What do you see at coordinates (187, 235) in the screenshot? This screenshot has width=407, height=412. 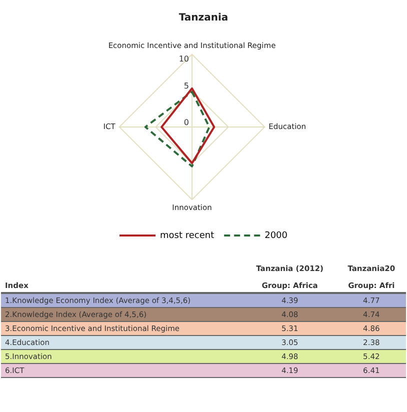 I see `legend-label: most recent` at bounding box center [187, 235].